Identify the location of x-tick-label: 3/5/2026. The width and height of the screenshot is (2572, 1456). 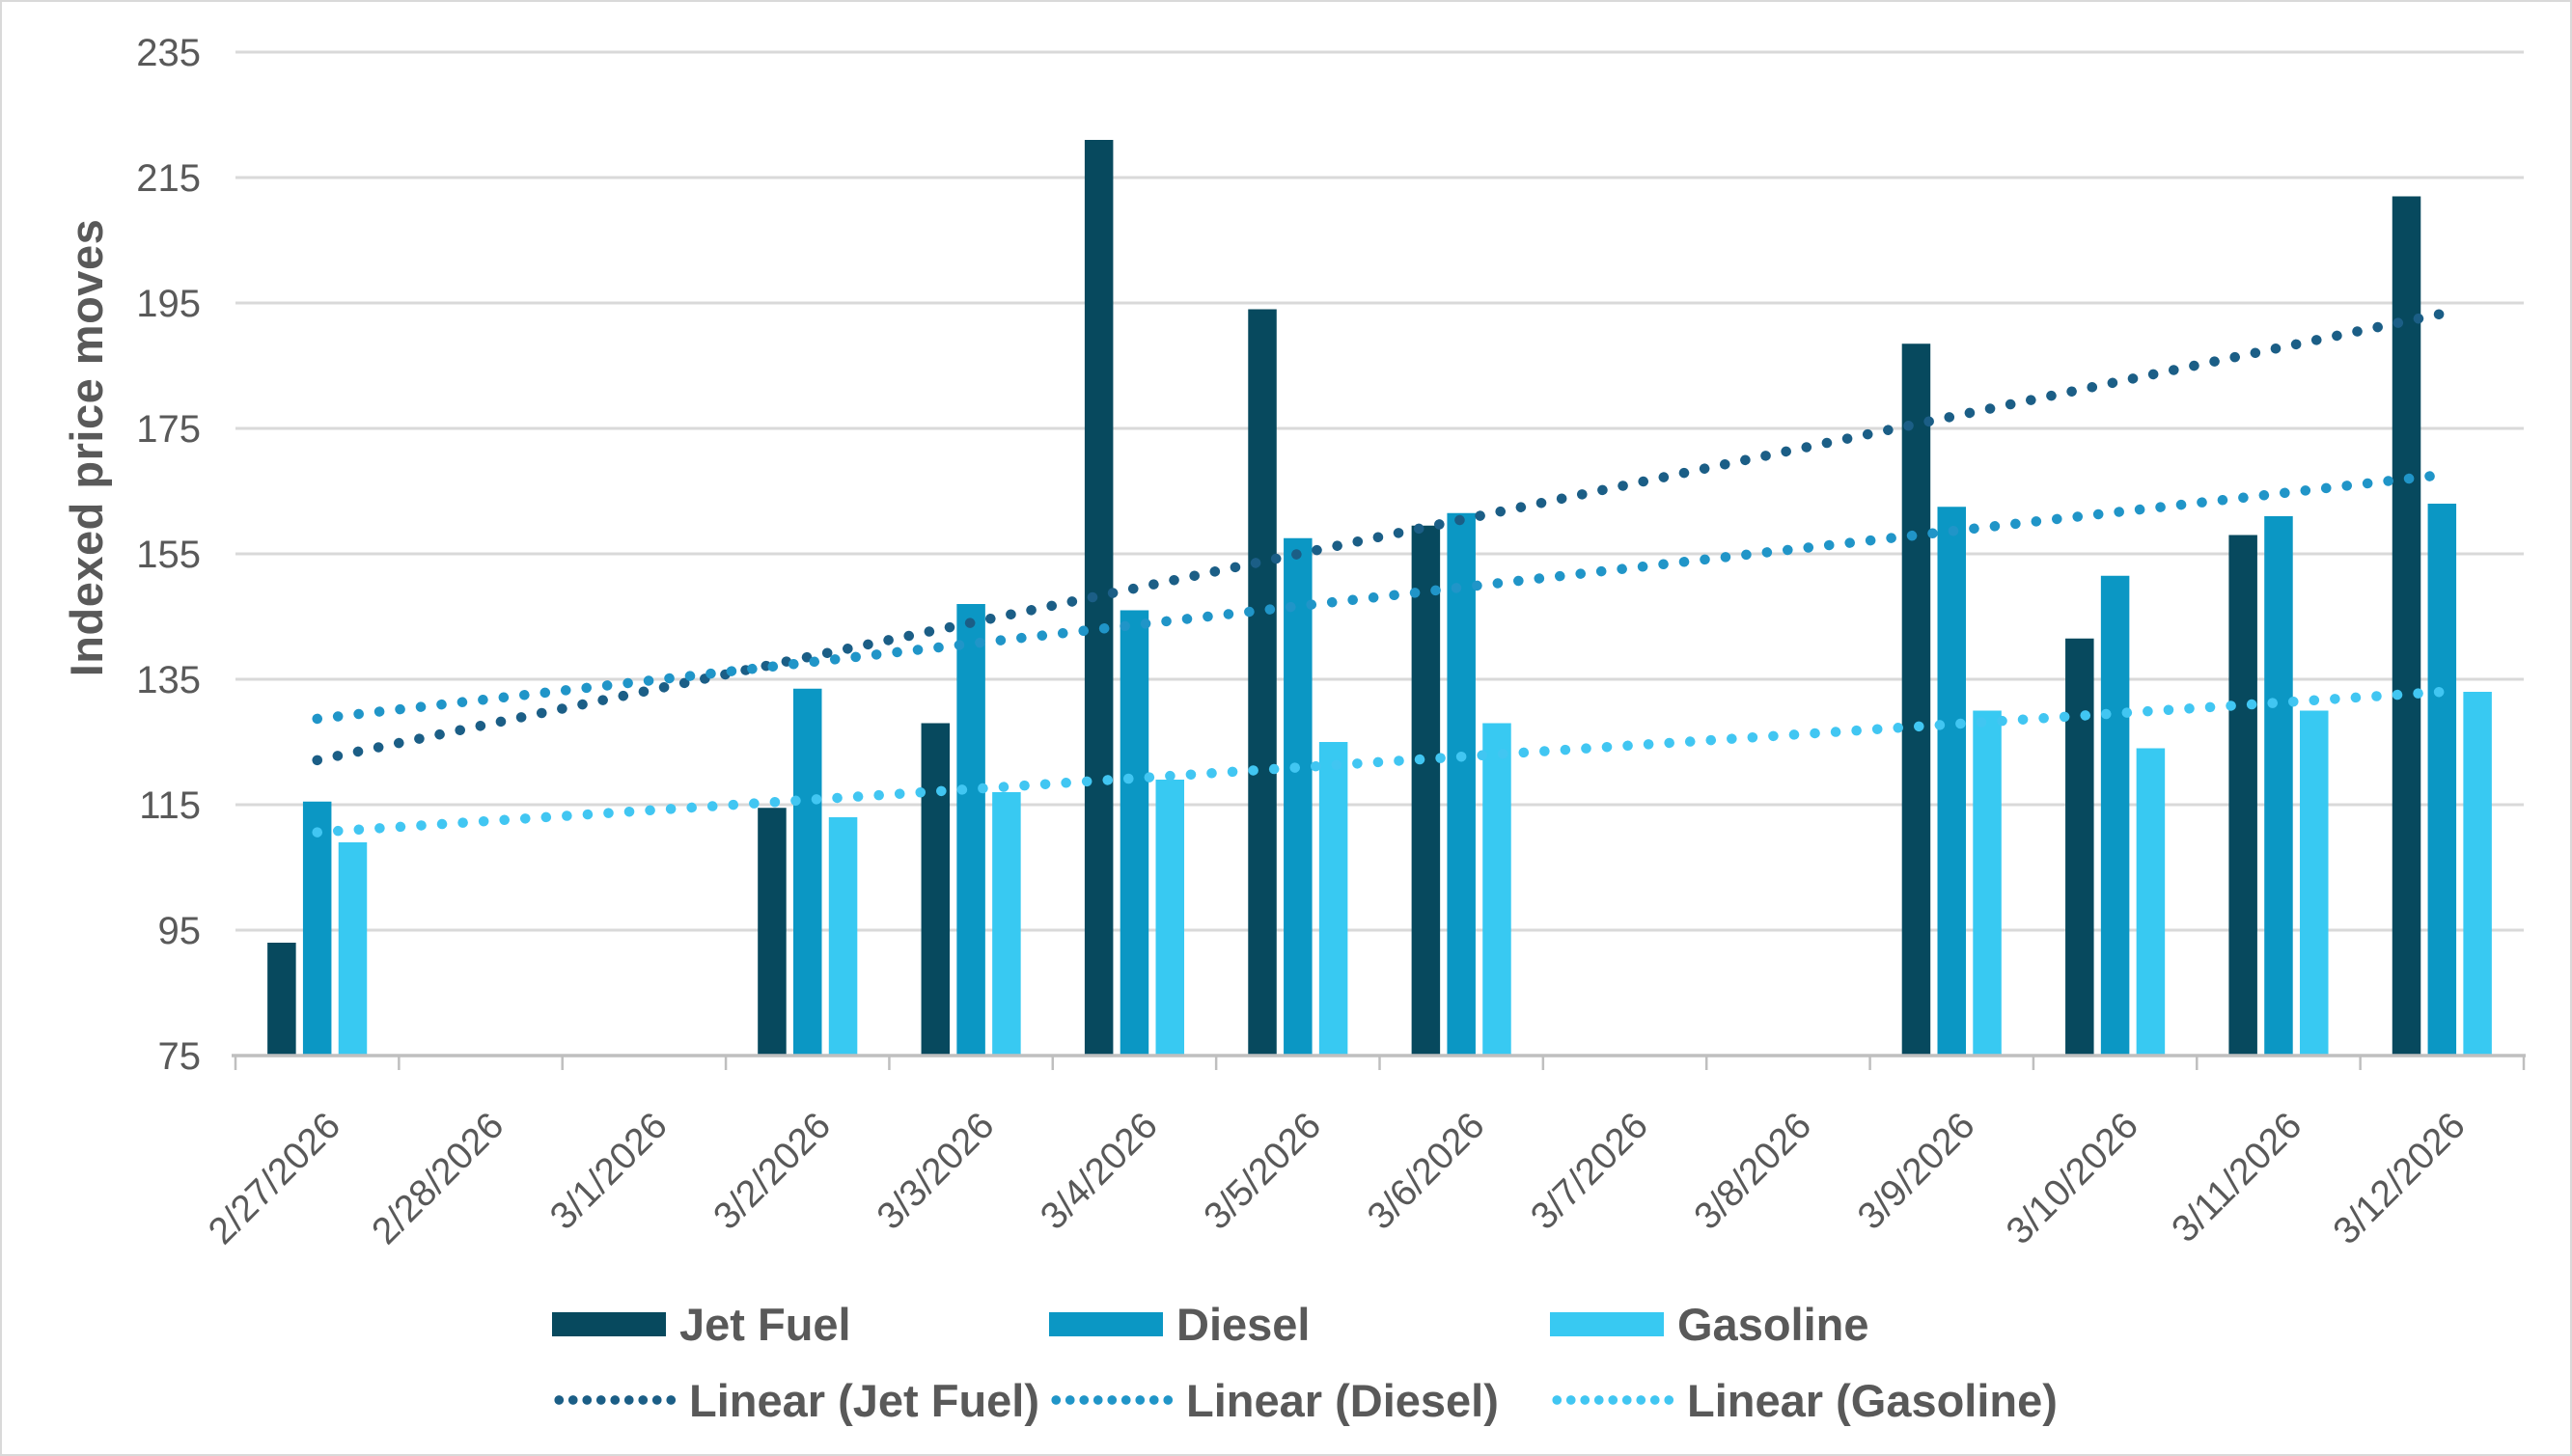
(1262, 1172).